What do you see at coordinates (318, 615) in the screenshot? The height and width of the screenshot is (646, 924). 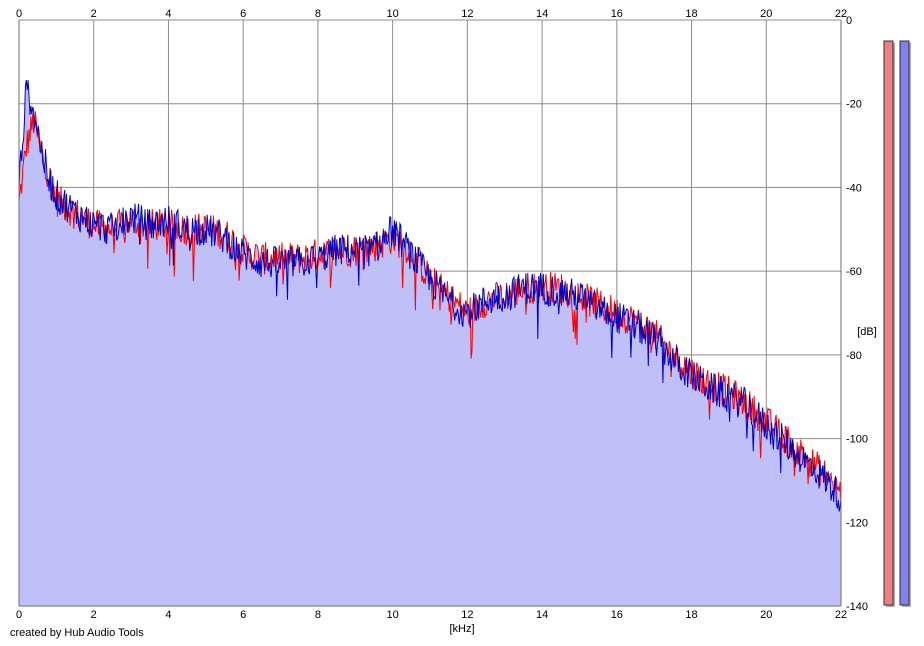 I see `x-tick-label-bottom: 8` at bounding box center [318, 615].